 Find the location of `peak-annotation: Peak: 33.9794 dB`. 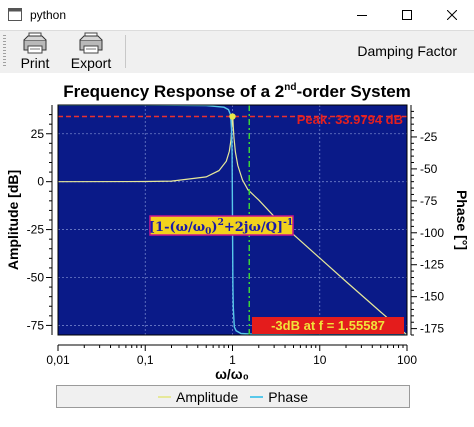

peak-annotation: Peak: 33.9794 dB is located at coordinates (350, 119).